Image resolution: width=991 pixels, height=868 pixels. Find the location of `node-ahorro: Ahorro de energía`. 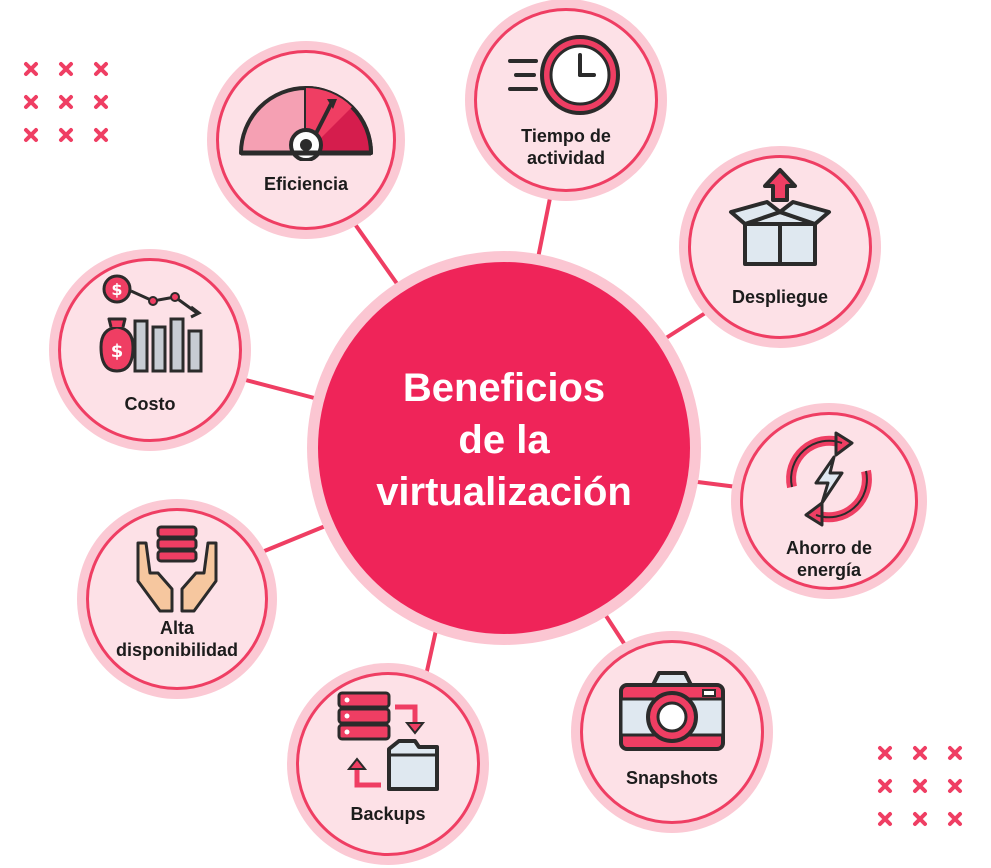

node-ahorro: Ahorro de energía is located at coordinates (829, 501).